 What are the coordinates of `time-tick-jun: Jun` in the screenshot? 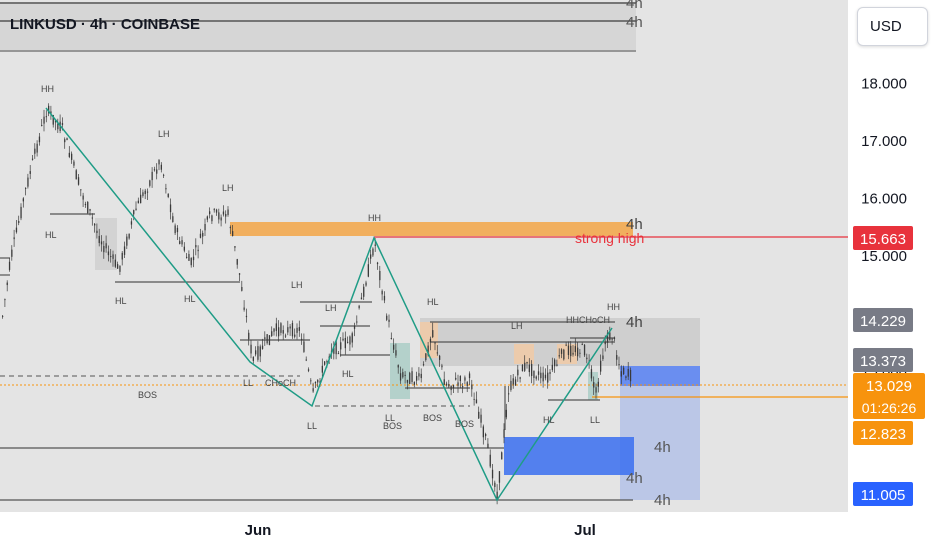 It's located at (258, 530).